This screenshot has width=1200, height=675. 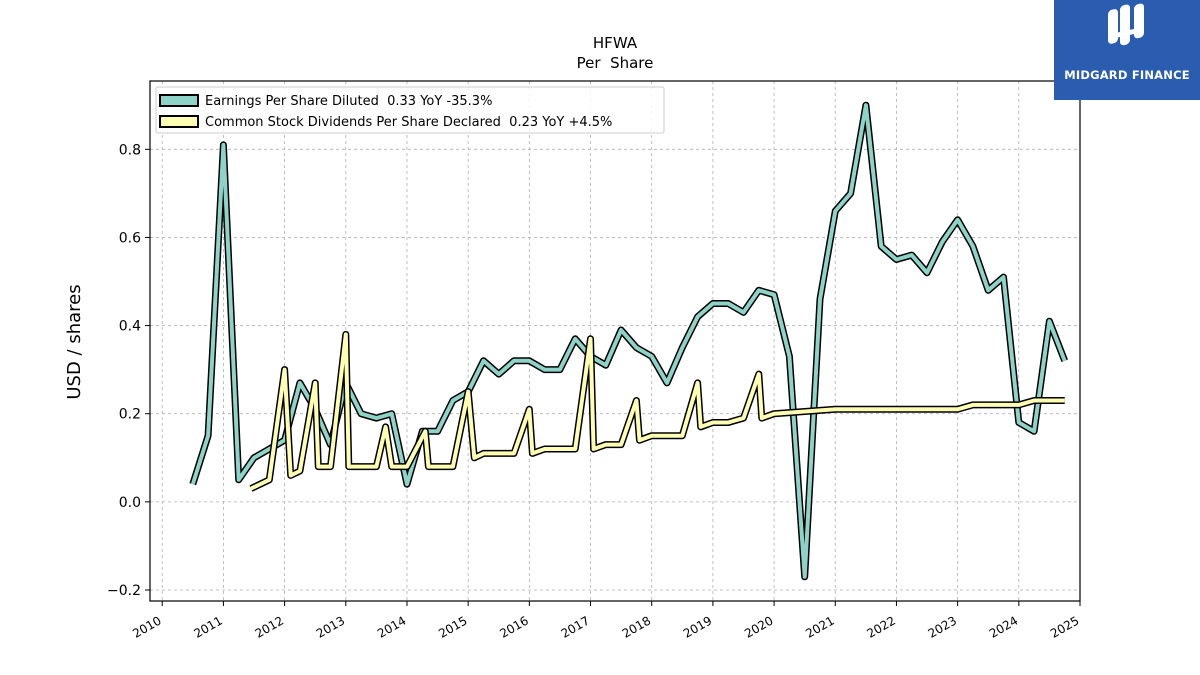 I want to click on x-tick-label: 2024, so click(x=1003, y=626).